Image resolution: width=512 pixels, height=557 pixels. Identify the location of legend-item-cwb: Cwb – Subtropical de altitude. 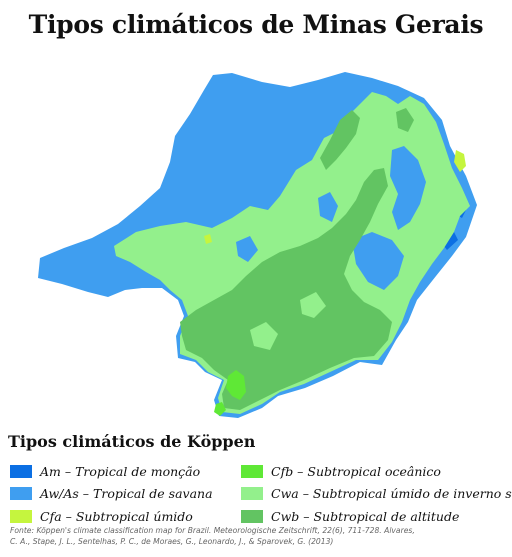
(376, 516).